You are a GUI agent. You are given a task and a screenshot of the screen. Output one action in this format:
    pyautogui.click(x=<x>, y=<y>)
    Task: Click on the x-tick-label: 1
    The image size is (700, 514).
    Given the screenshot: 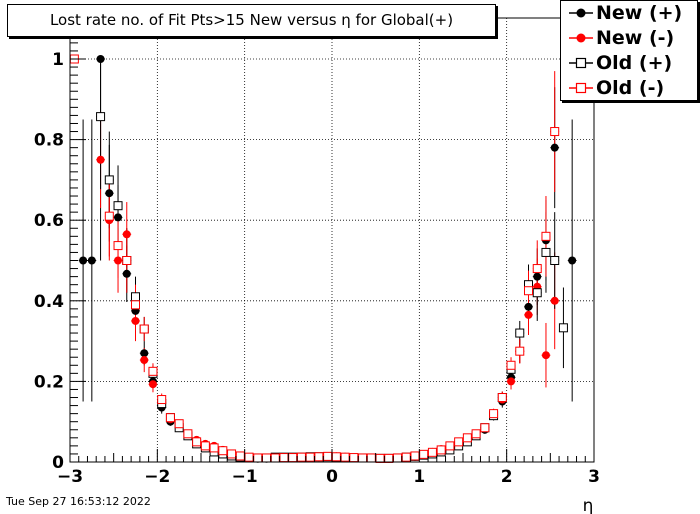 What is the action you would take?
    pyautogui.click(x=419, y=477)
    